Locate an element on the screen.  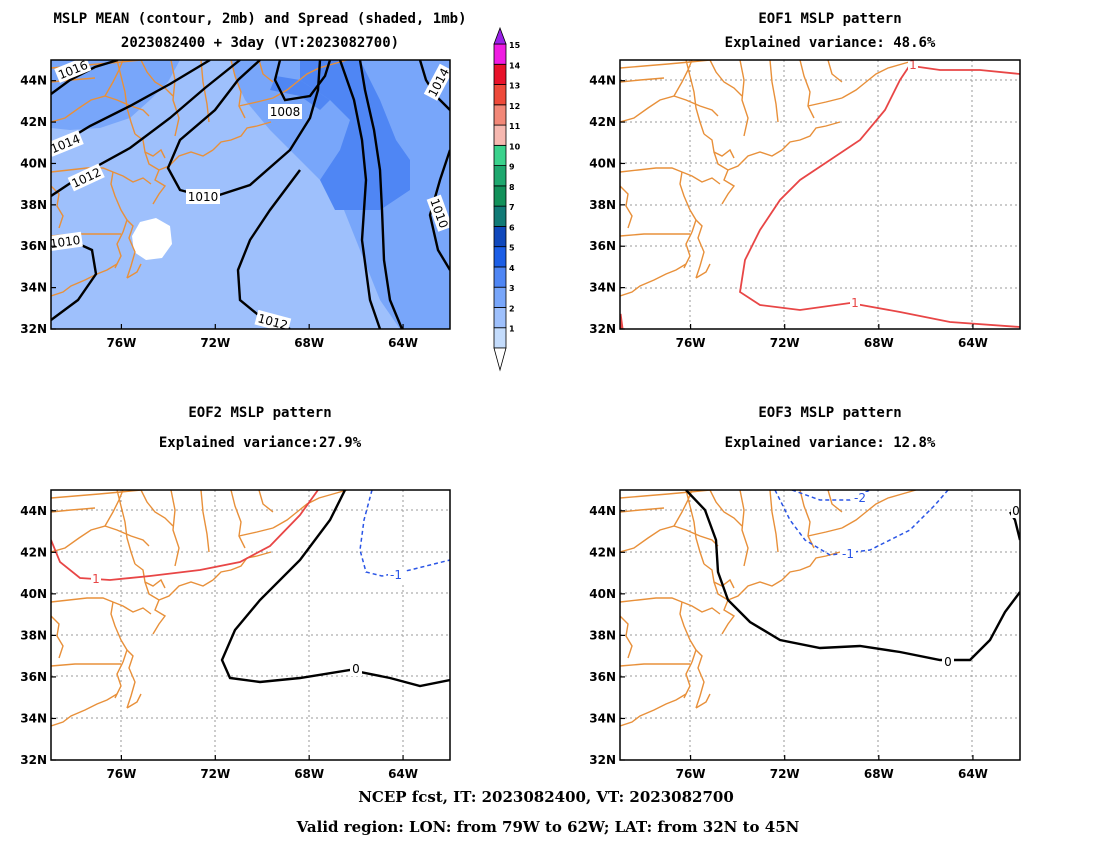
eof1-contour-plus1-north is located at coordinates (965, 70).